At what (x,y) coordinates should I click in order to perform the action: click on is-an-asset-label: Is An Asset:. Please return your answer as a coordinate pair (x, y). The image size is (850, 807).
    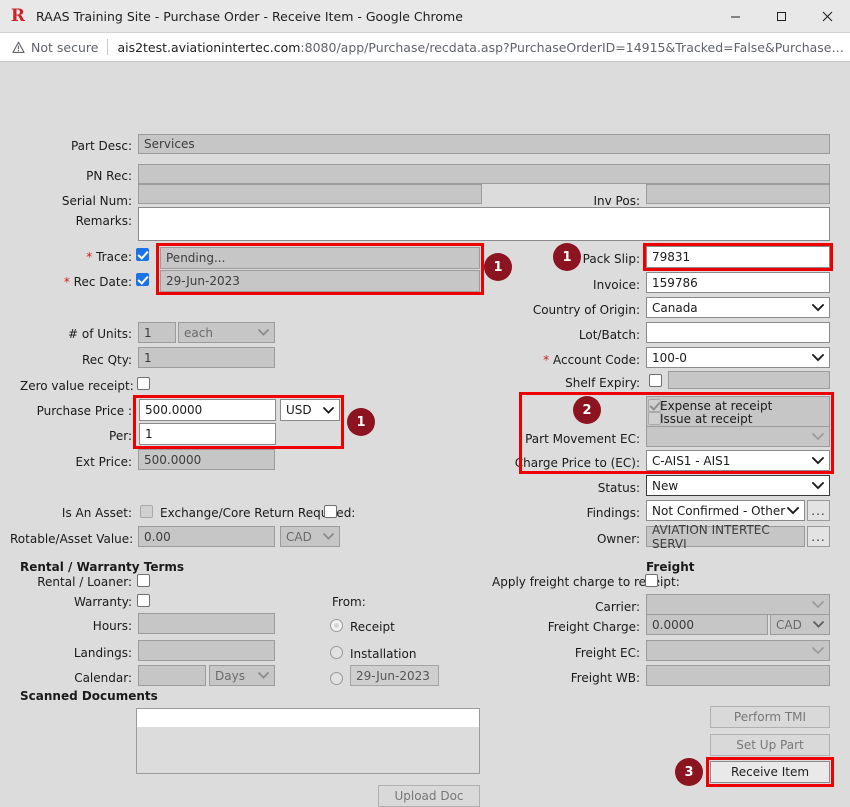
    Looking at the image, I should click on (96, 513).